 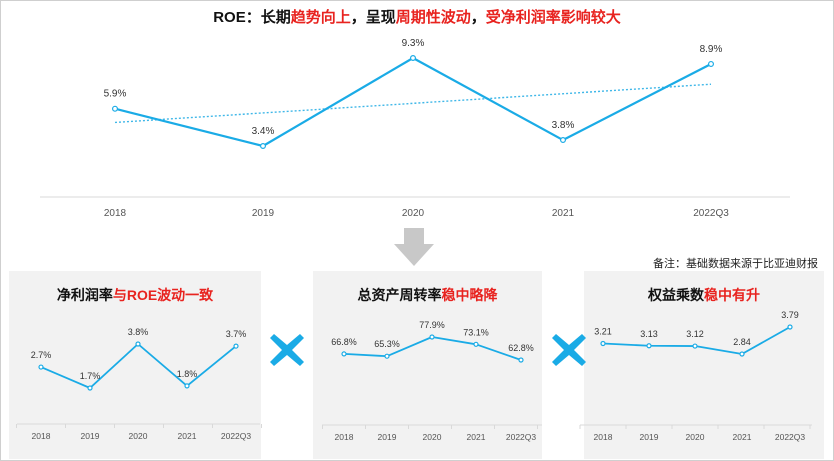 I want to click on net-margin-title: 净利润率与ROE波动一致, so click(x=135, y=295).